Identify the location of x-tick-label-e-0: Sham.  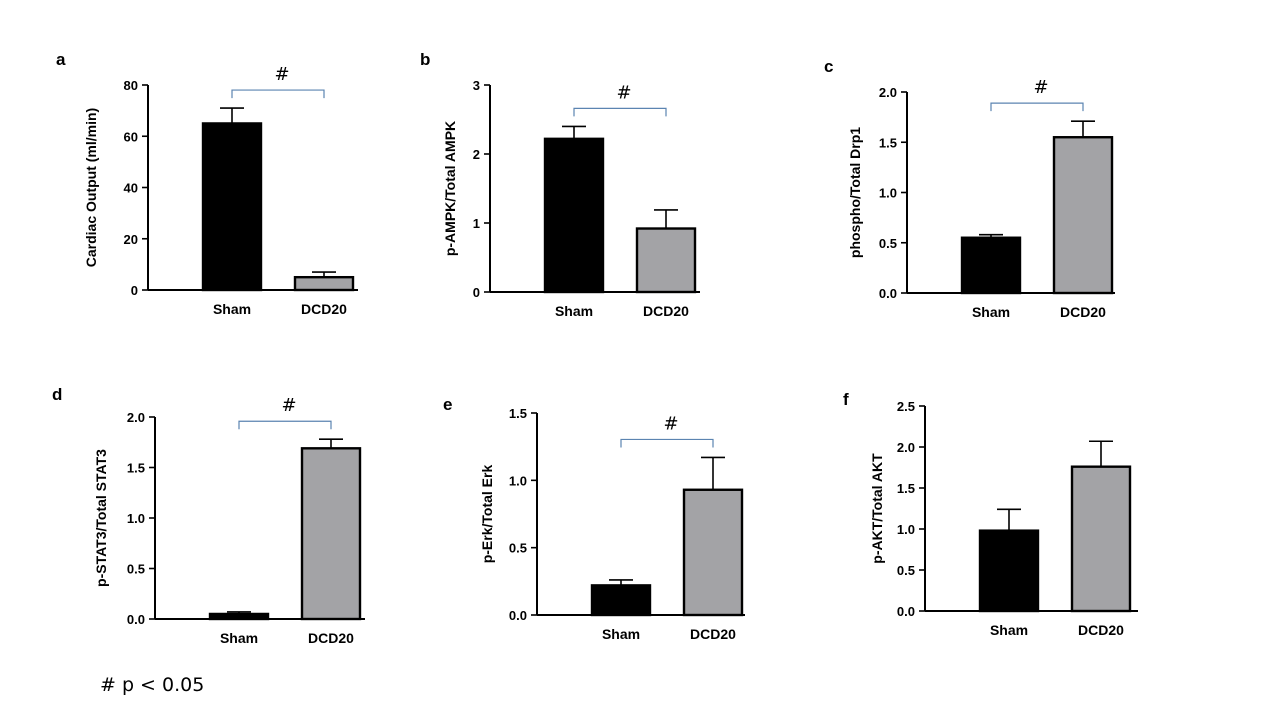
(621, 634).